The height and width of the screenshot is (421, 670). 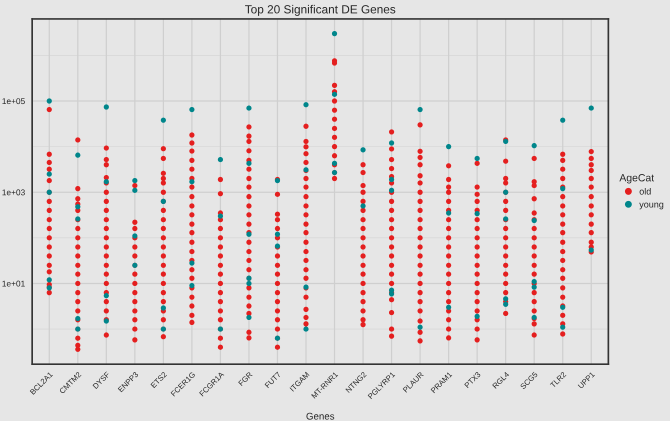 What do you see at coordinates (13, 192) in the screenshot?
I see `y-tick-label: 1e+03` at bounding box center [13, 192].